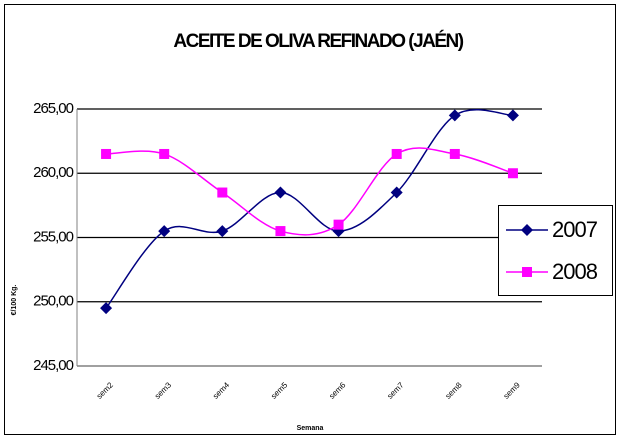 This screenshot has height=439, width=620. I want to click on x-axis-label: Semana, so click(310, 428).